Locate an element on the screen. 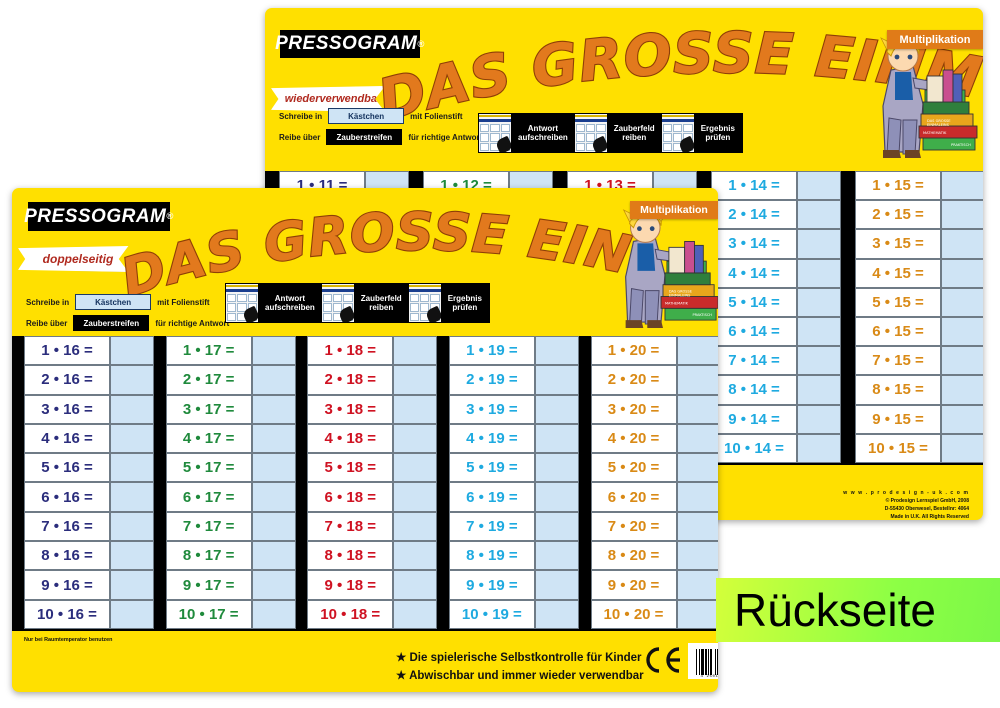 This screenshot has height=708, width=1000. chip-kaestchen: Kästchen is located at coordinates (366, 116).